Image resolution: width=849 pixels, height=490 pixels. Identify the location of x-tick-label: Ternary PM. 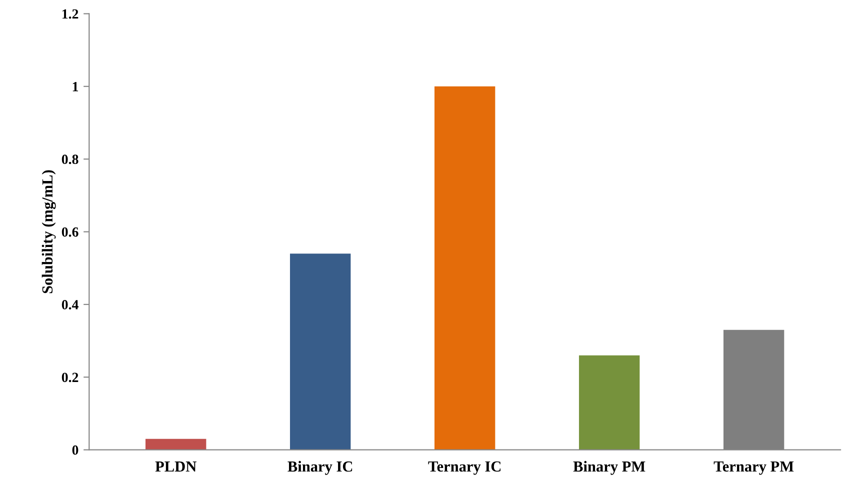
(754, 468).